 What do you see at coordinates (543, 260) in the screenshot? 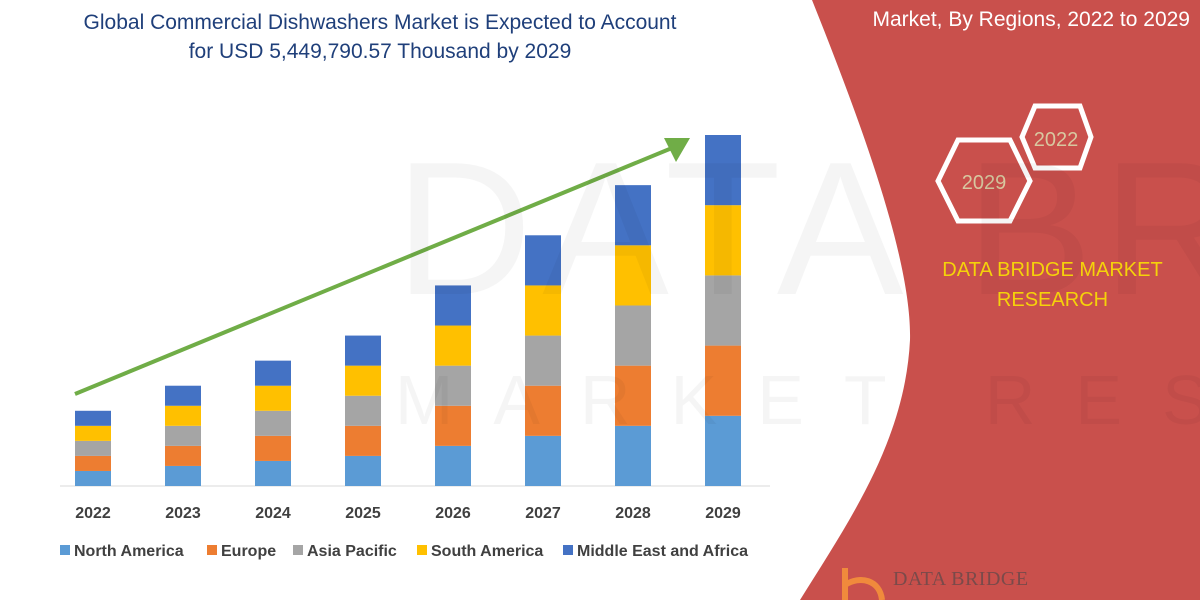
I see `bar-segment-2027-middle-east-and-africa` at bounding box center [543, 260].